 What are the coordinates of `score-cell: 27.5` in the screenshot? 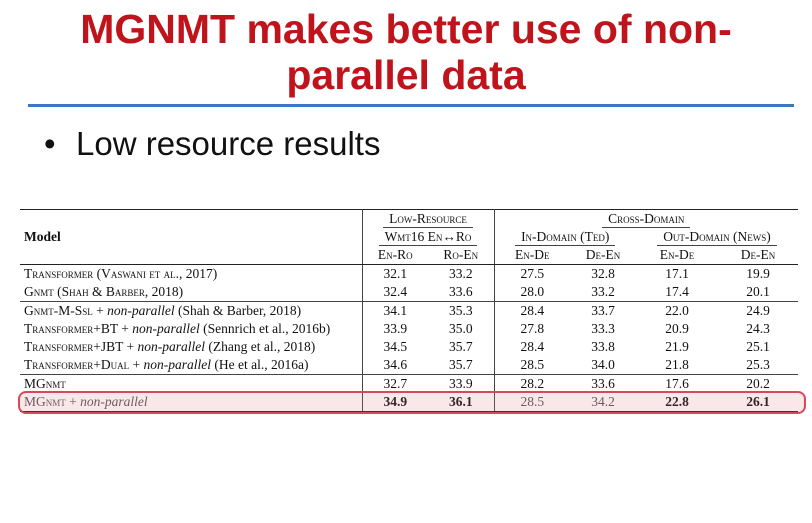 It's located at (532, 273).